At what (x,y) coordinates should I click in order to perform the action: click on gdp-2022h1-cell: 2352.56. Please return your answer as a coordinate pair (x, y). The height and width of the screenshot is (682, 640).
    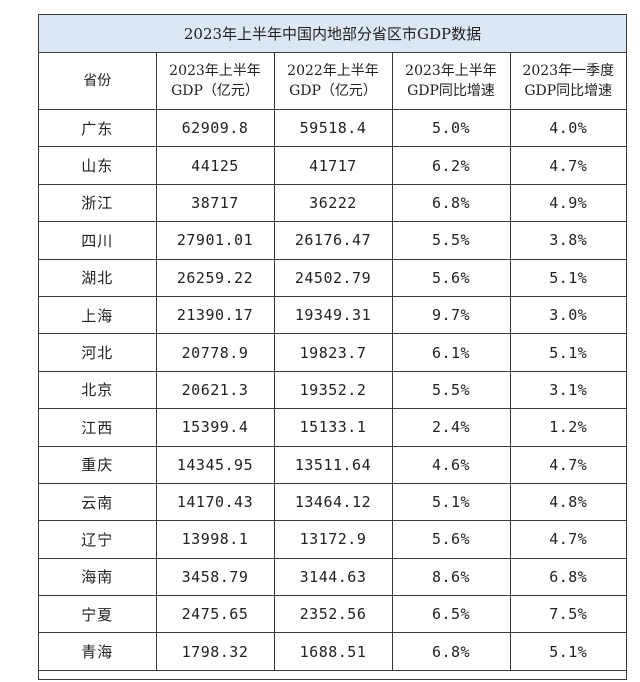
    Looking at the image, I should click on (333, 614).